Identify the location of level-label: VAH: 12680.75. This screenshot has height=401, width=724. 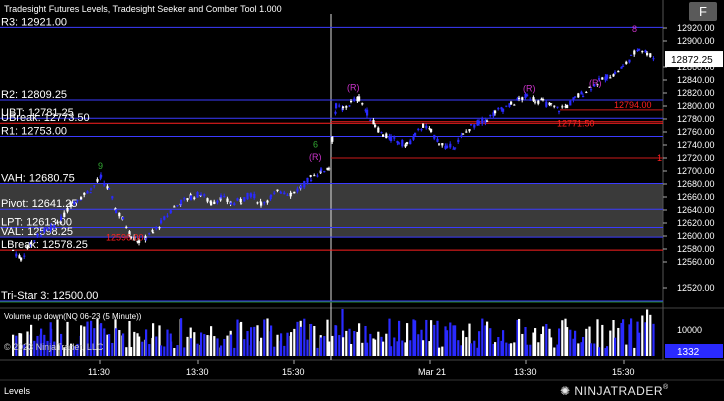
(38, 179).